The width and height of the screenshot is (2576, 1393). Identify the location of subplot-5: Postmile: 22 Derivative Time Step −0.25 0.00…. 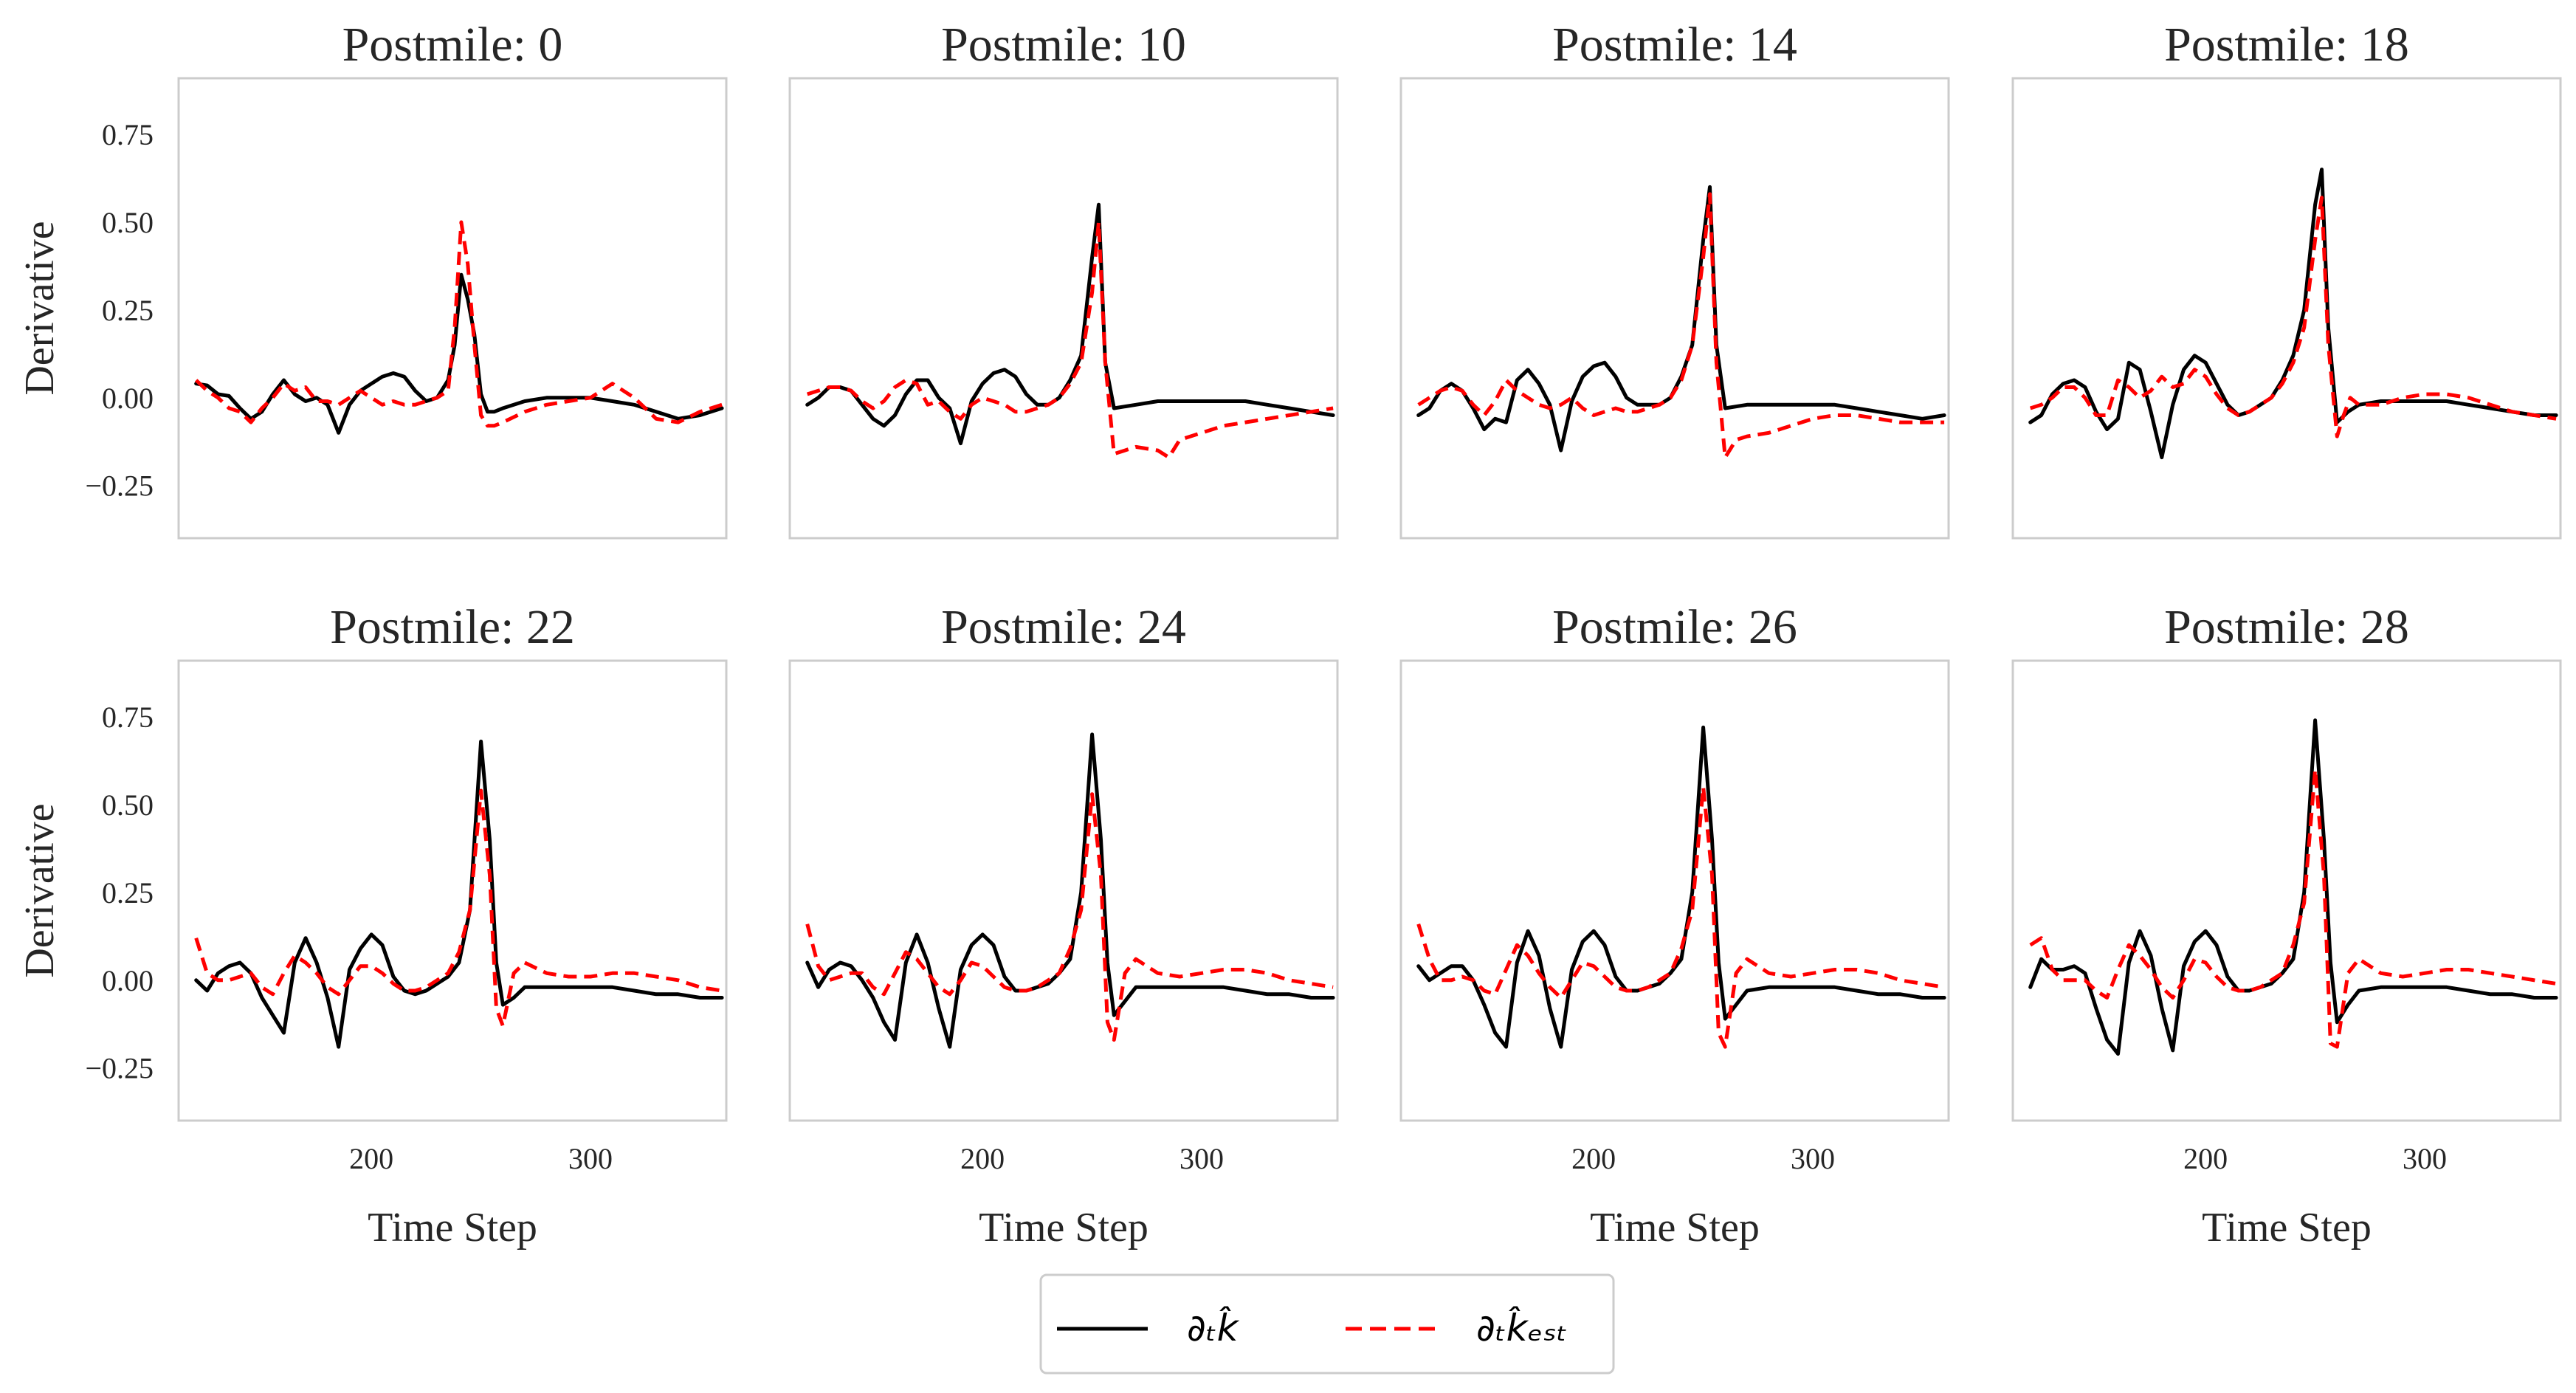
(373, 925).